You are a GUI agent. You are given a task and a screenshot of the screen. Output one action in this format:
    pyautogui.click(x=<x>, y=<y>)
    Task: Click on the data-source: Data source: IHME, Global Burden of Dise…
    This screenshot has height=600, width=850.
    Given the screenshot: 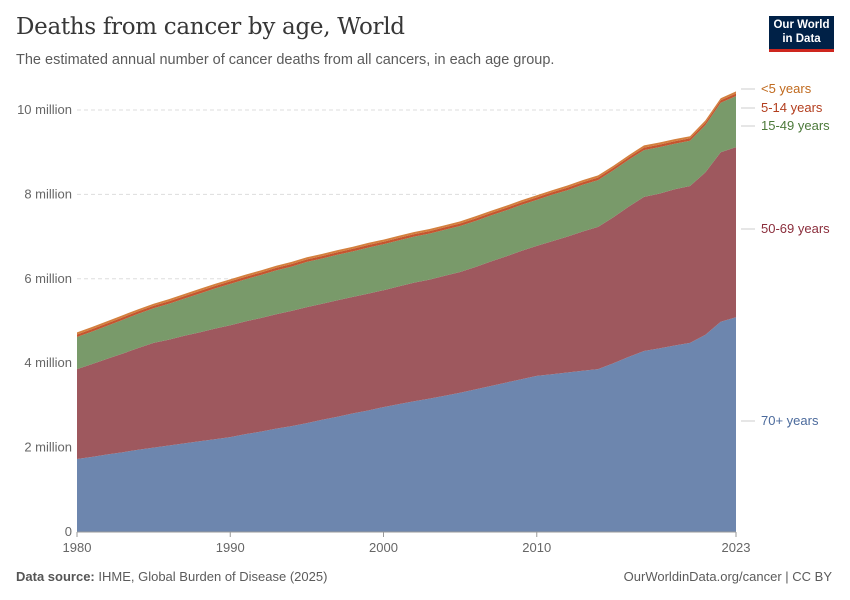 What is the action you would take?
    pyautogui.click(x=171, y=576)
    